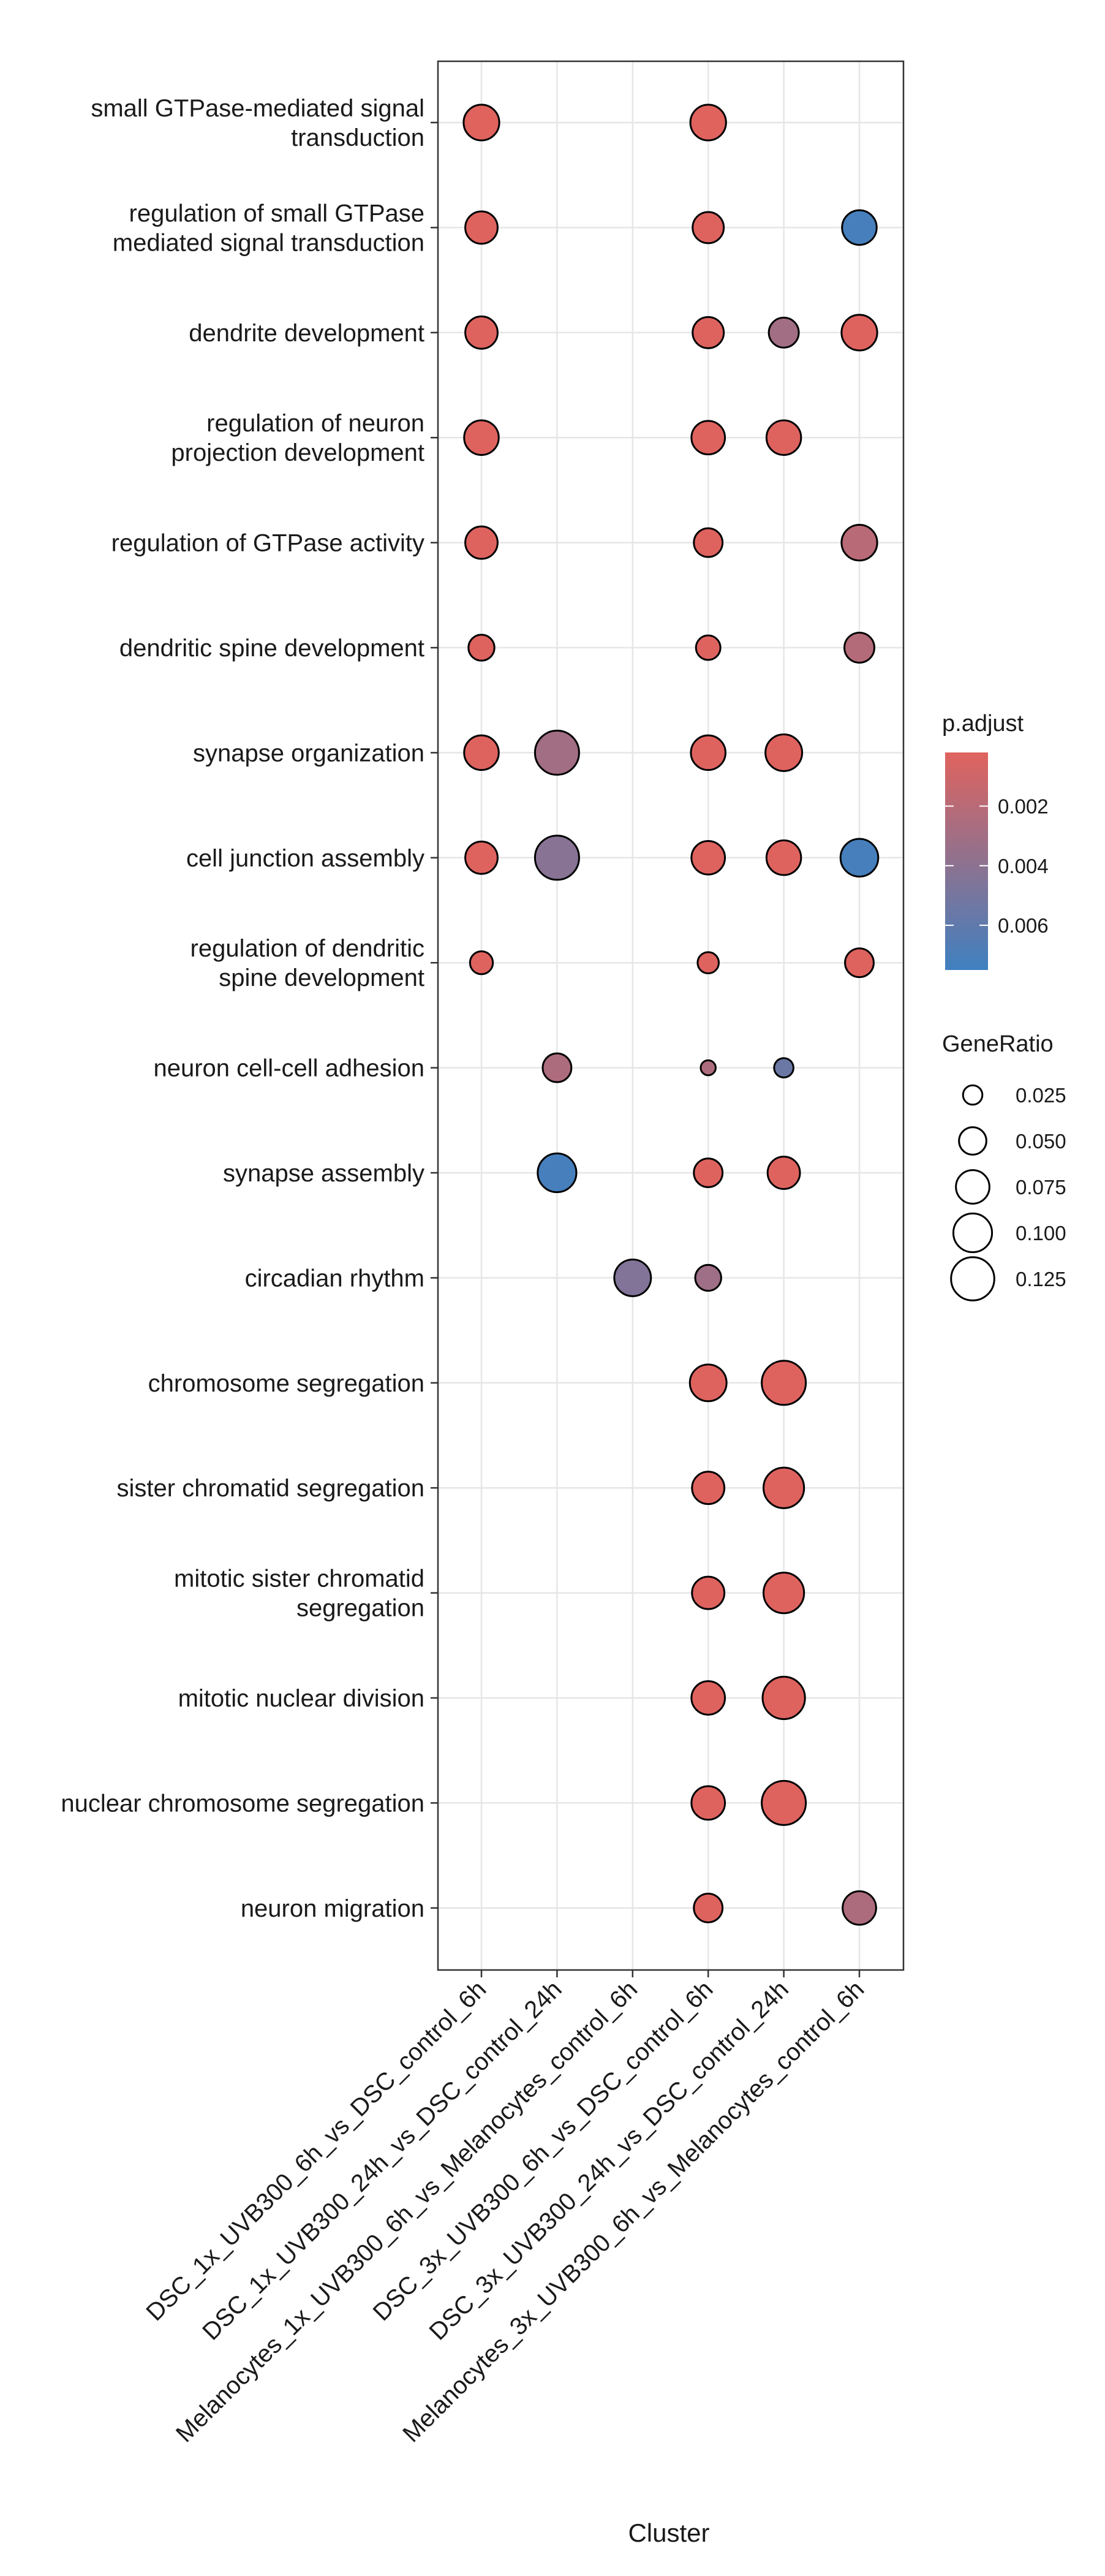 This screenshot has height=2576, width=1105. I want to click on y-tick-label-line: small GTPase-mediated signal, so click(257, 108).